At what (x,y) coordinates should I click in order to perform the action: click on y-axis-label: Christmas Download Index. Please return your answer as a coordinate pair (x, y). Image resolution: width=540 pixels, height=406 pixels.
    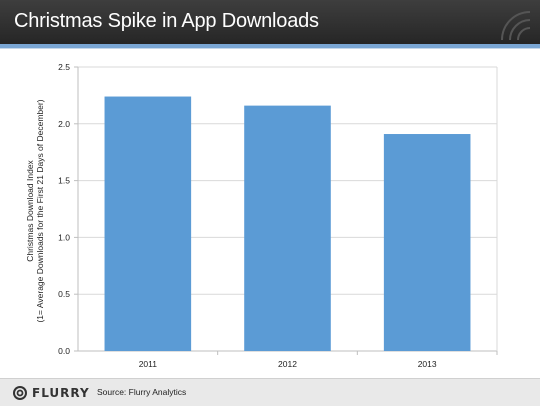
    Looking at the image, I should click on (30, 210).